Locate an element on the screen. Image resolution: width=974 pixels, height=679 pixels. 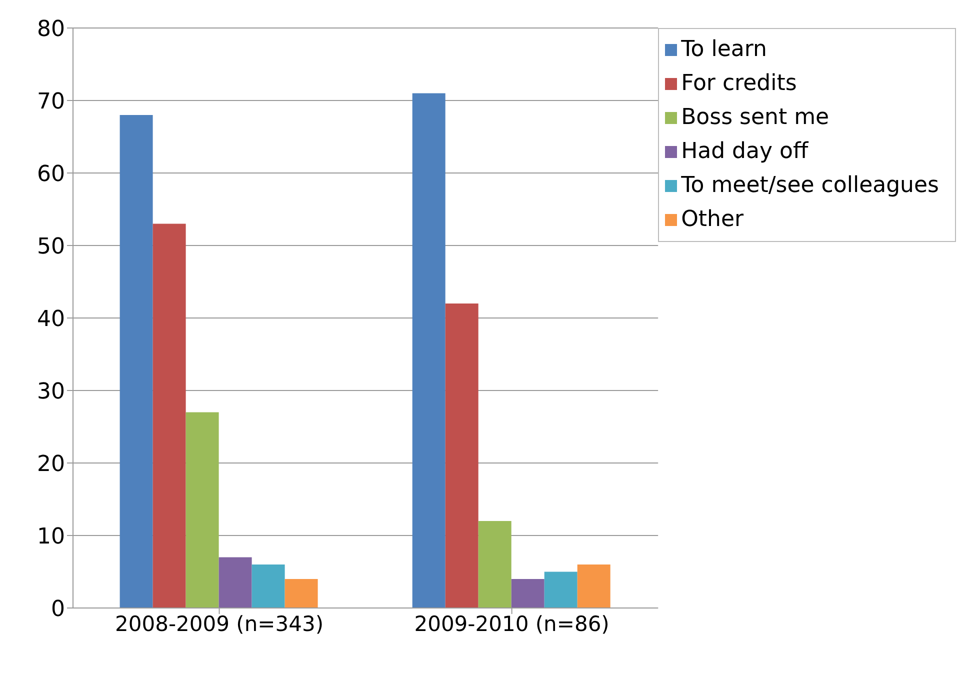
y-tick-label: 40 is located at coordinates (51, 319).